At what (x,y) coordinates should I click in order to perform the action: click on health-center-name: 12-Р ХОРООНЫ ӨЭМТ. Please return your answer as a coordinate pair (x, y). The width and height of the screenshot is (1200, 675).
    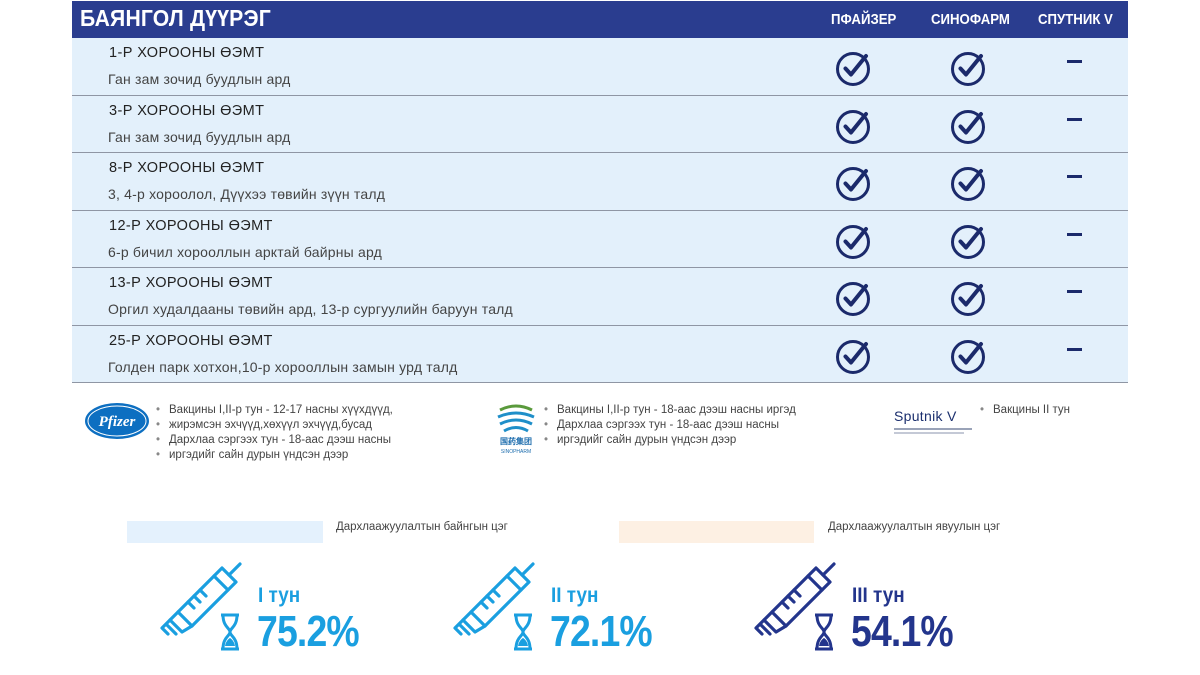
    Looking at the image, I should click on (191, 225).